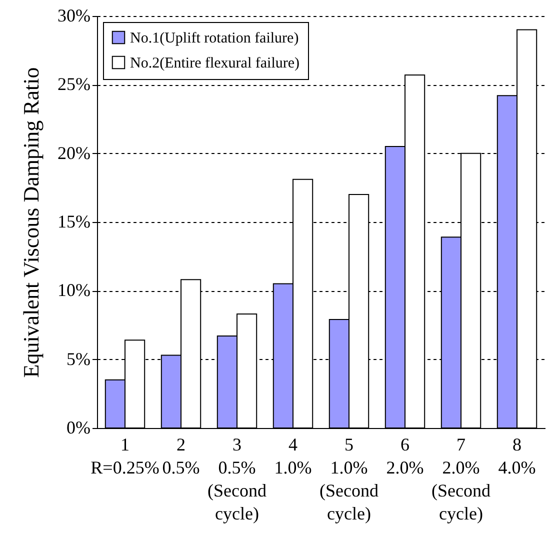  I want to click on y-tick-label: 10%, so click(74, 290).